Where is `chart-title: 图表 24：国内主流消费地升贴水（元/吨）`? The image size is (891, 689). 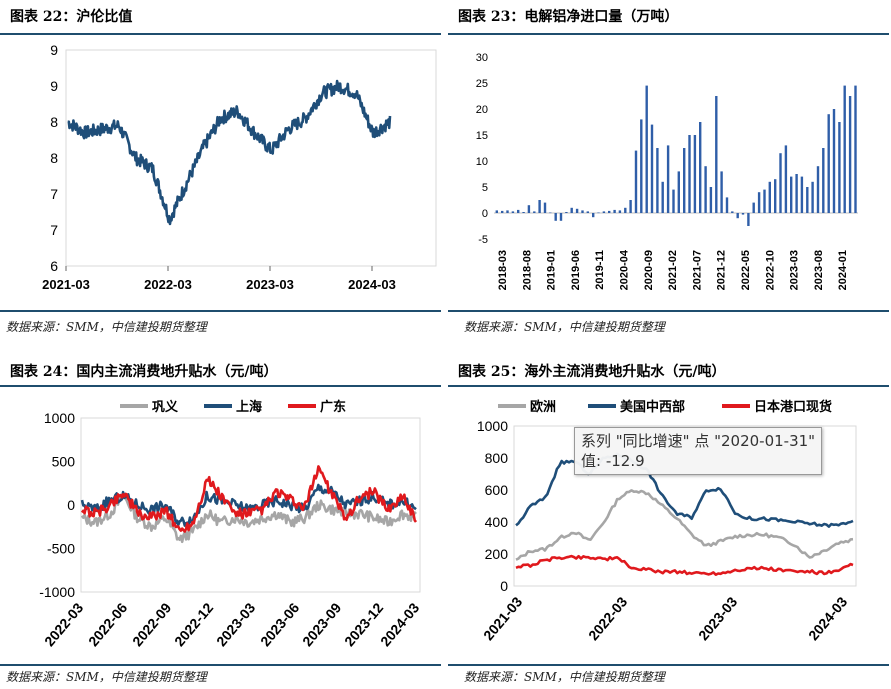 chart-title: 图表 24：国内主流消费地升贴水（元/吨） is located at coordinates (144, 372).